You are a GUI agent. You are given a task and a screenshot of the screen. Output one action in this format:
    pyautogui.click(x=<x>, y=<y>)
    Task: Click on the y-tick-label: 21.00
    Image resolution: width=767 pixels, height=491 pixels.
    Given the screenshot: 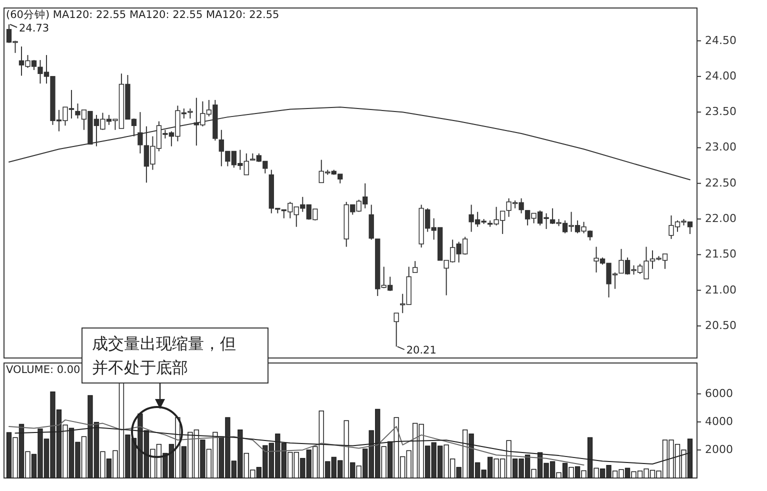 What is the action you would take?
    pyautogui.click(x=720, y=289)
    